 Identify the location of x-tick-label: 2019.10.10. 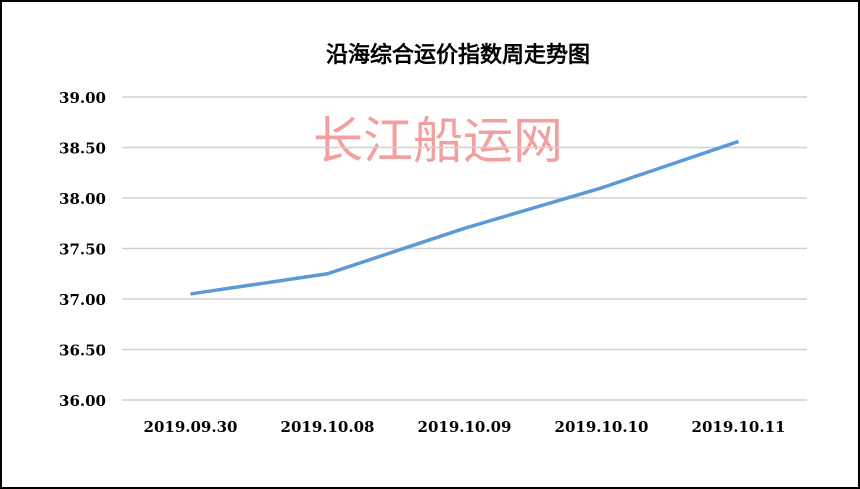
(602, 427).